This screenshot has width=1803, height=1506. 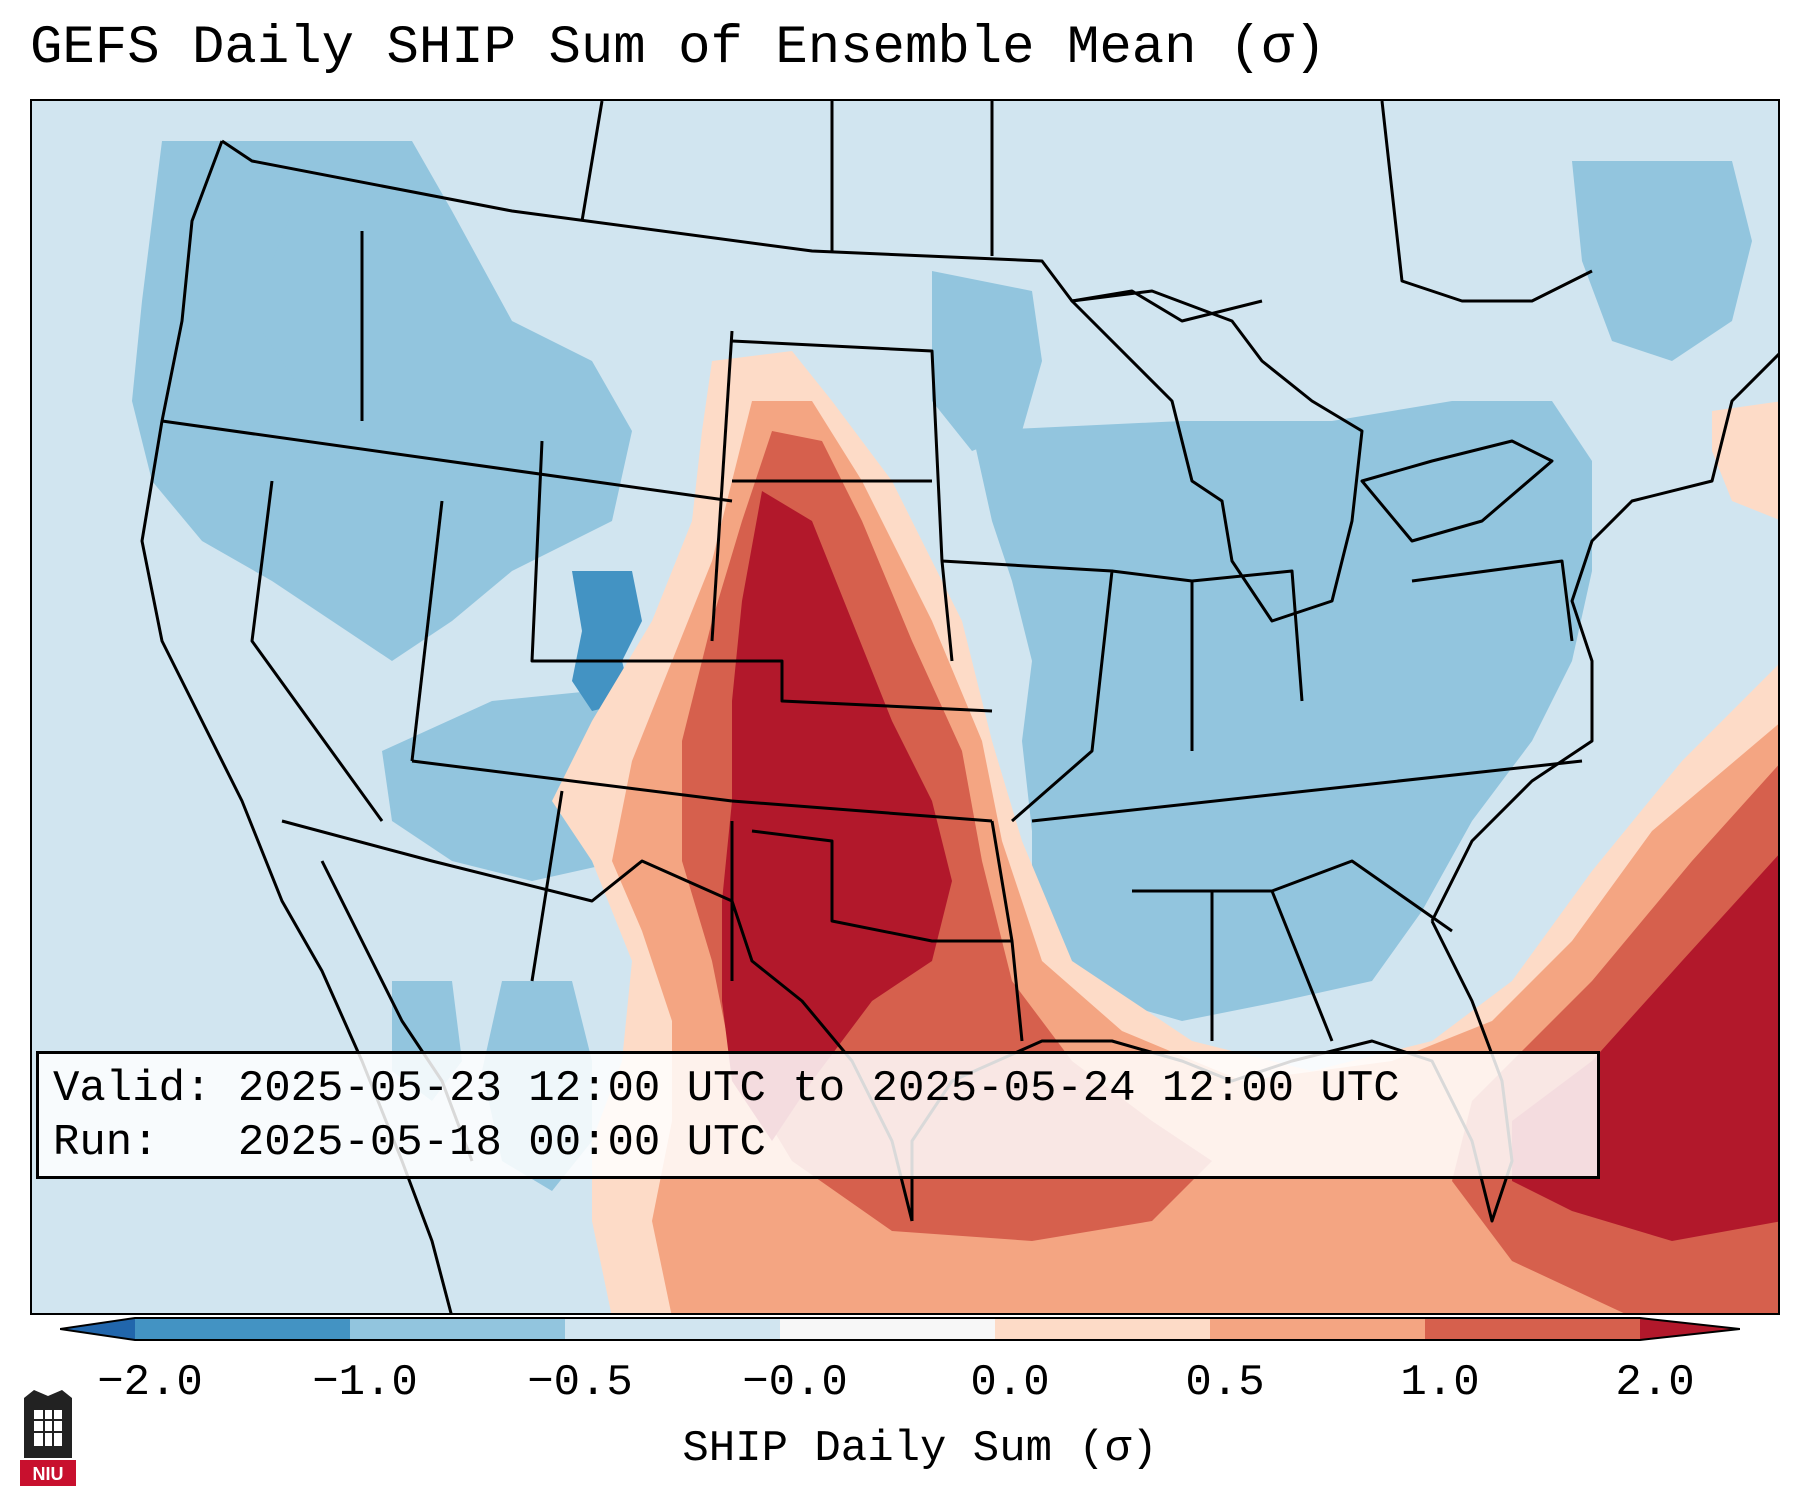 I want to click on weak-positive-northeast, so click(x=1745, y=460).